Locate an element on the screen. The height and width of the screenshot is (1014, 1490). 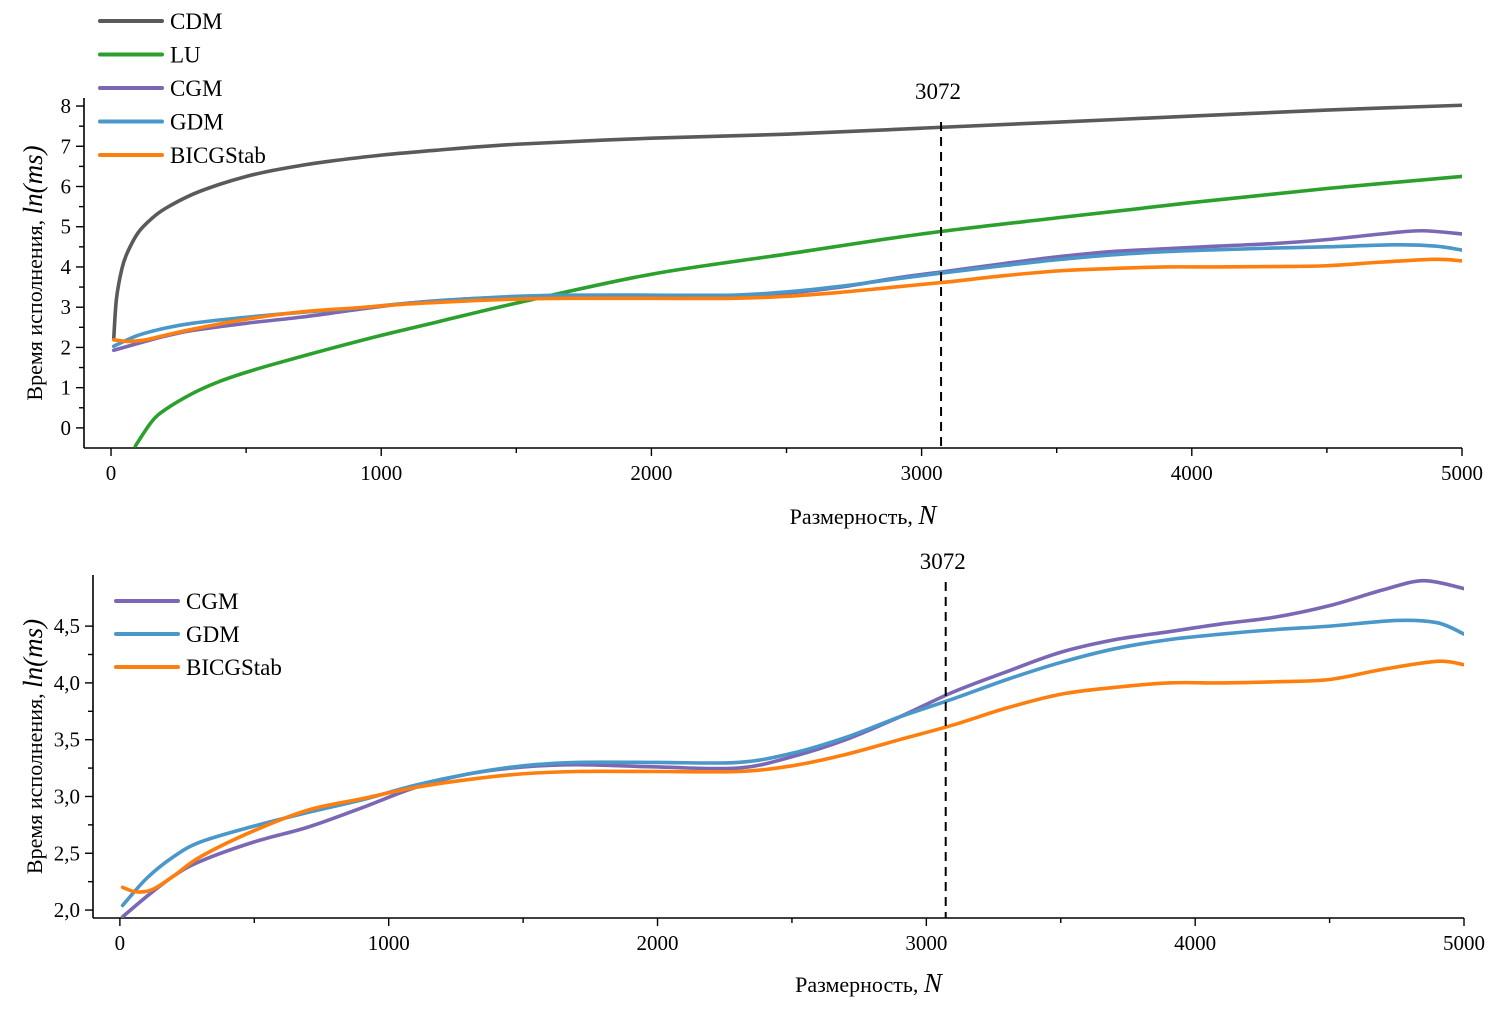
y-tick-label: 3,5 is located at coordinates (67, 740).